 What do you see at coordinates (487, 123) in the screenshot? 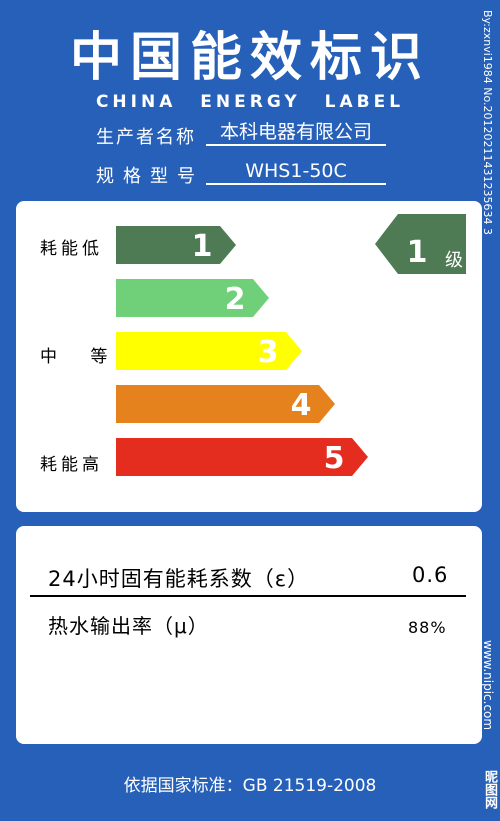
I see `watermark-id-text: By:zxnvi1984 No.20120211431235634 3` at bounding box center [487, 123].